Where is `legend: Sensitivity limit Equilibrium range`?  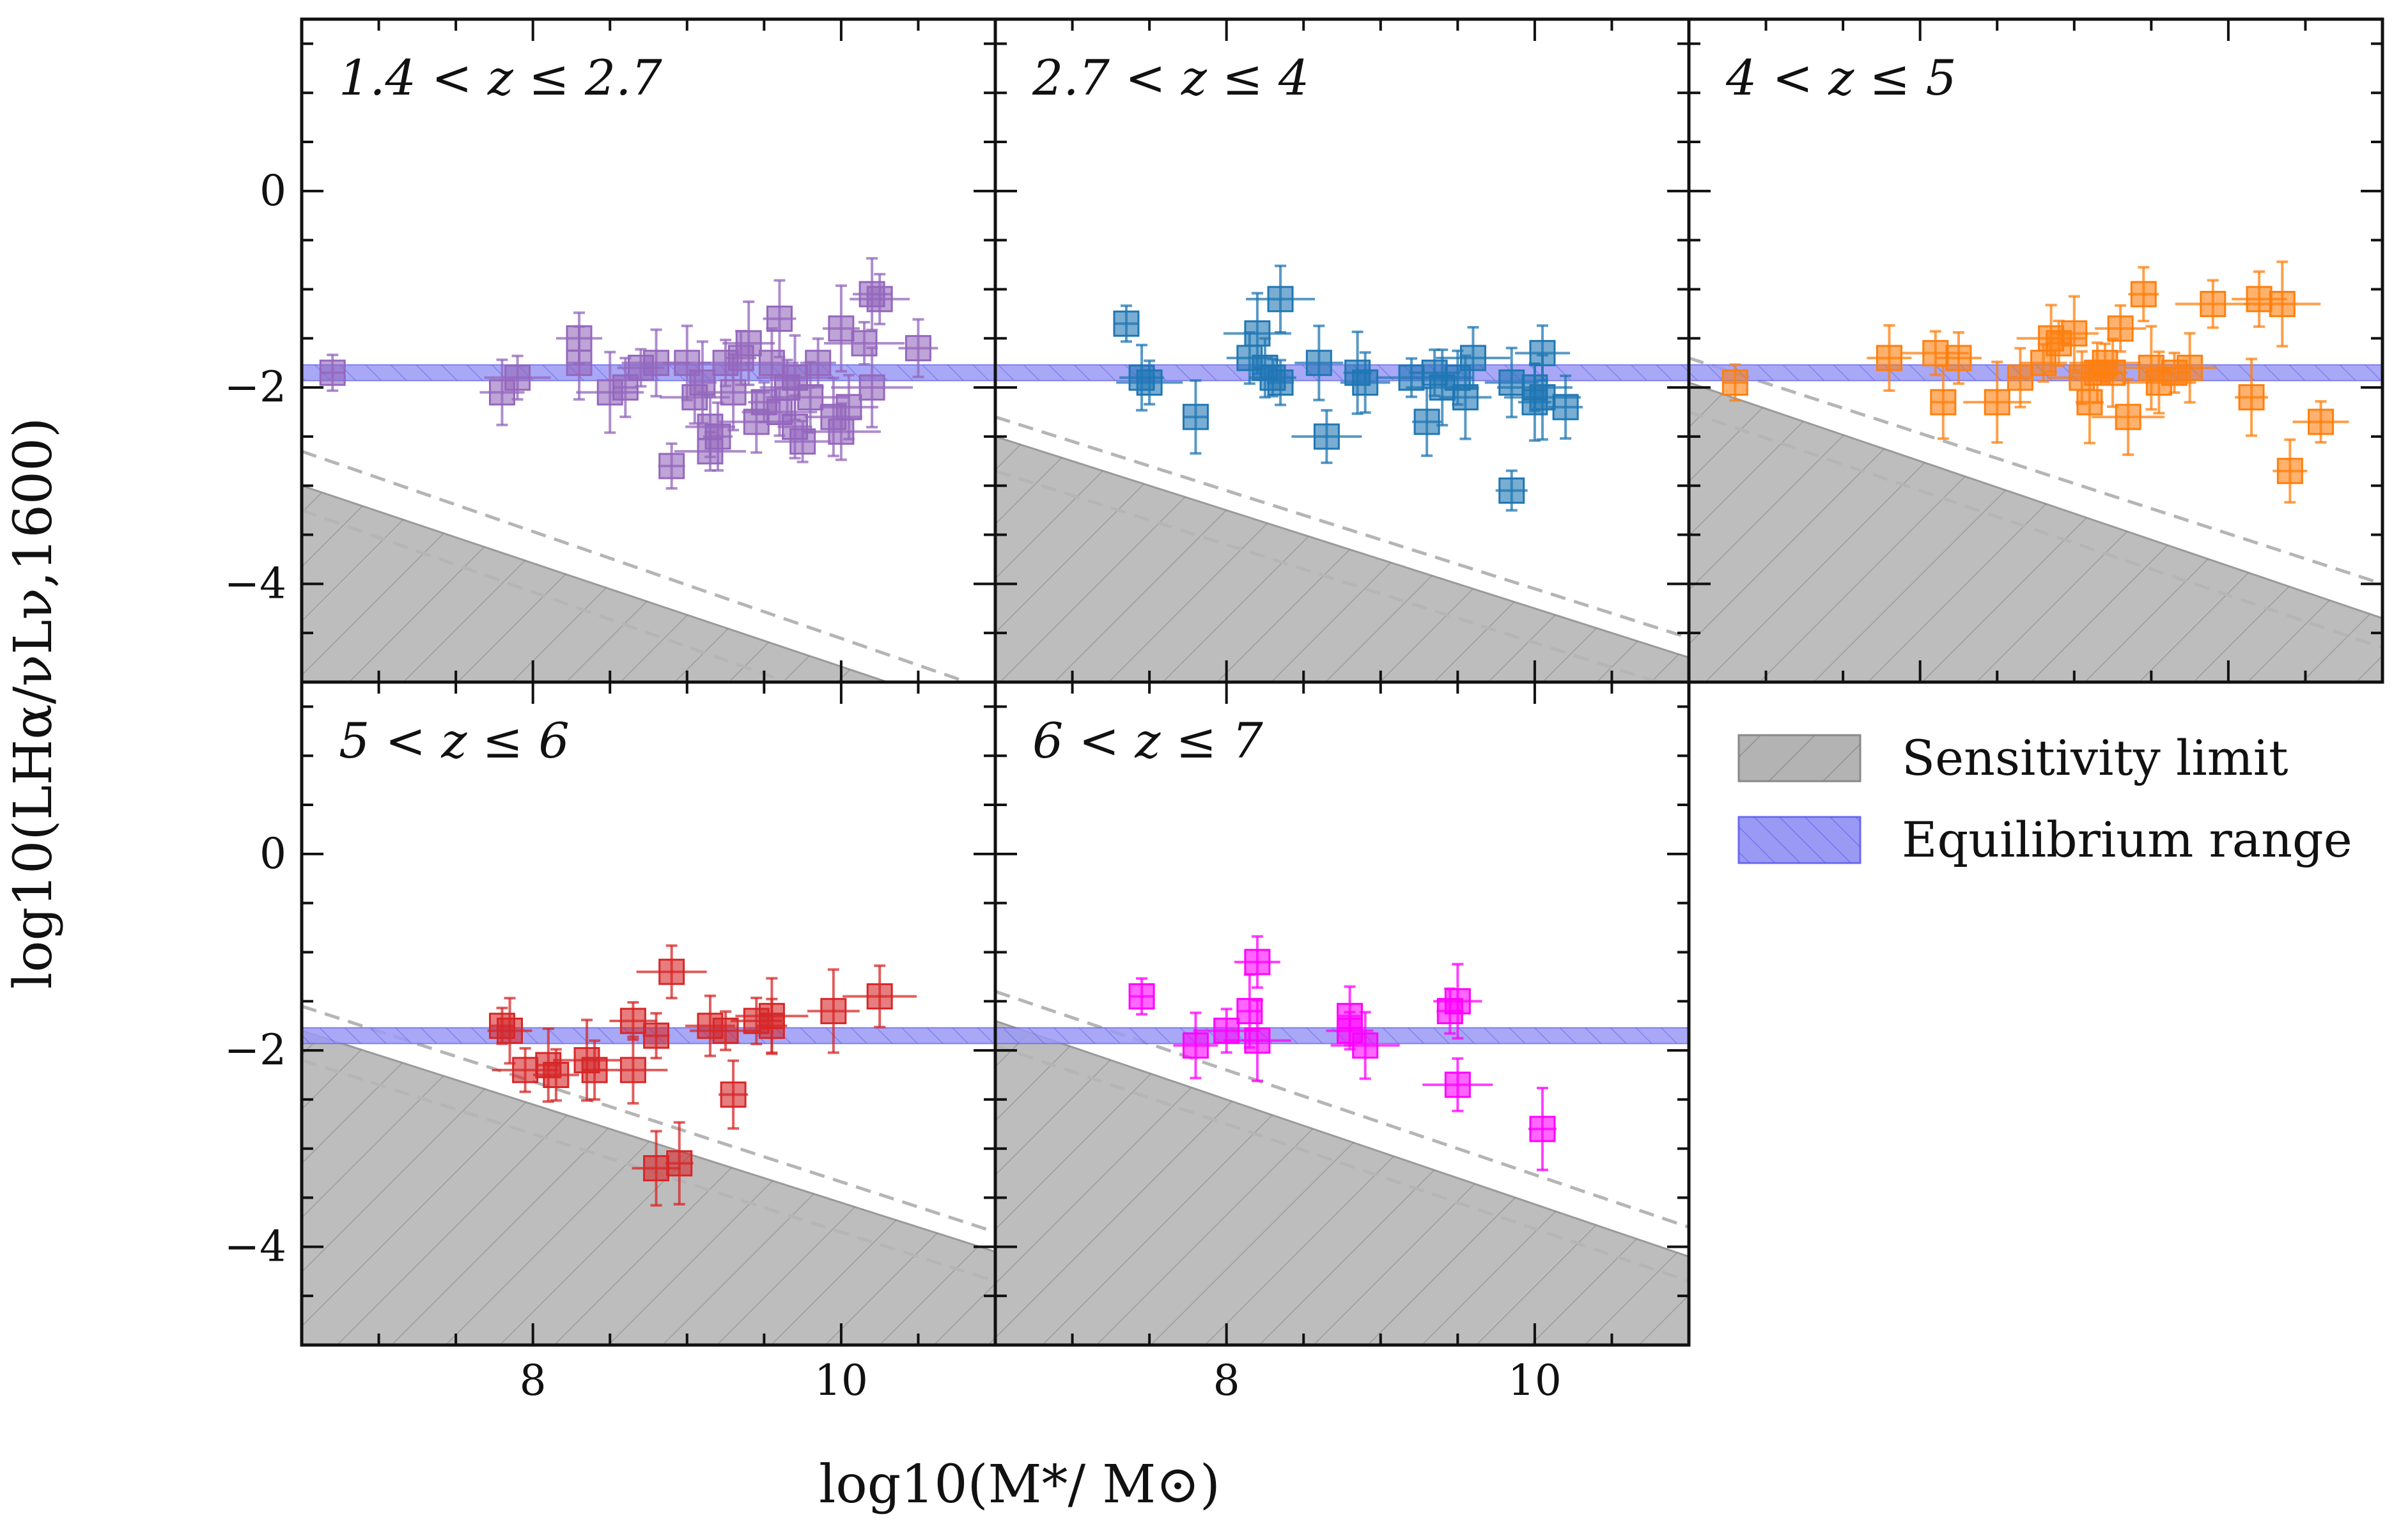
legend: Sensitivity limit Equilibrium range is located at coordinates (2044, 798).